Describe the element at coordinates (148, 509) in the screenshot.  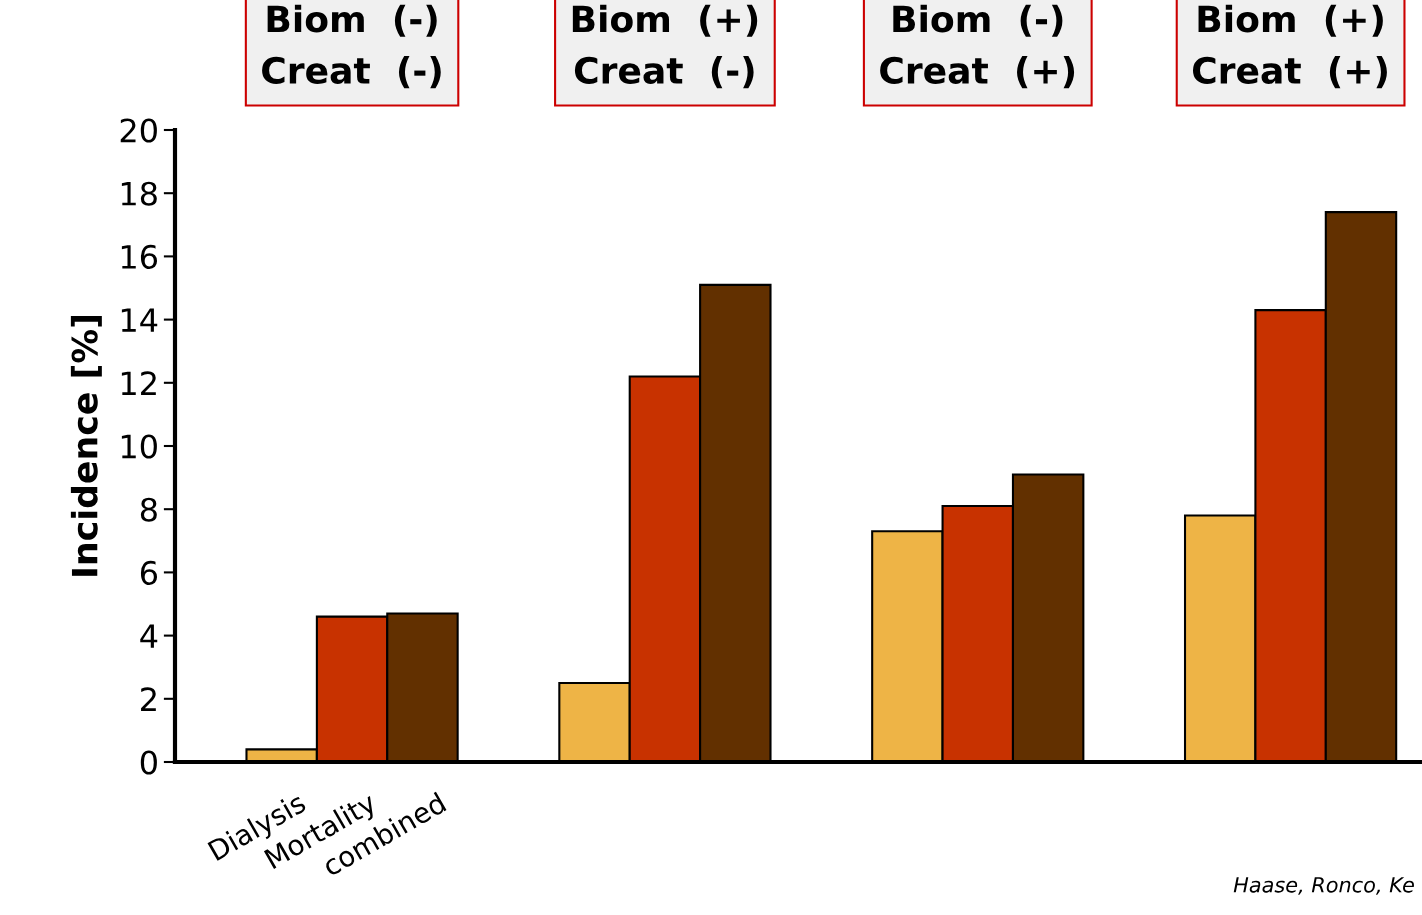
I see `y-tick-label: 8` at that location.